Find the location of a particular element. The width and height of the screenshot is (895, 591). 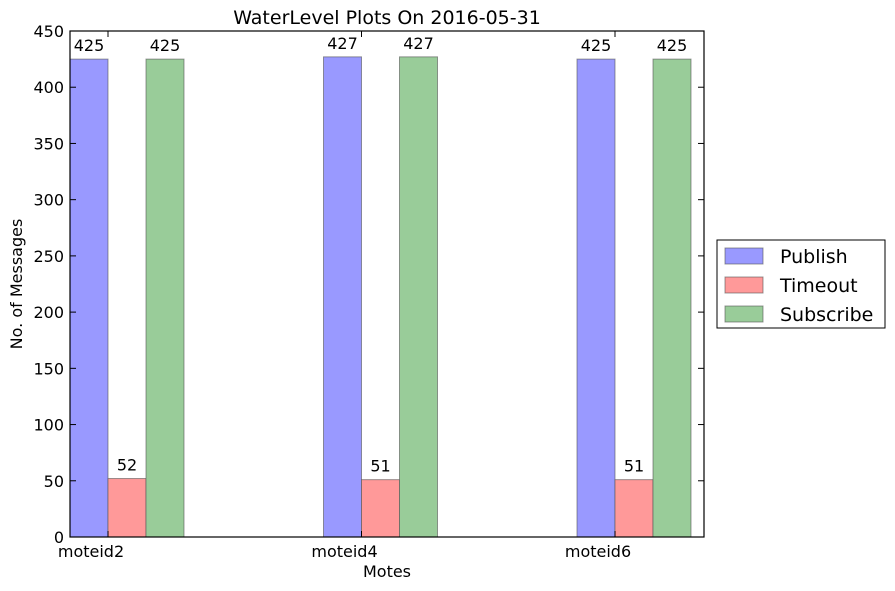

bar-publish-moteid4 is located at coordinates (342, 297).